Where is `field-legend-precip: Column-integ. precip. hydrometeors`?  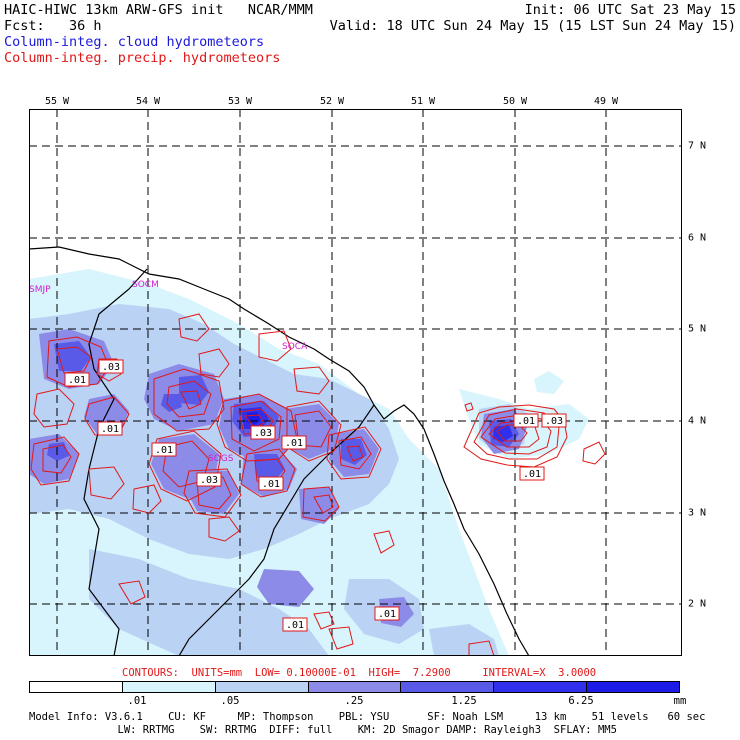
field-legend-precip: Column-integ. precip. hydrometeors is located at coordinates (142, 58).